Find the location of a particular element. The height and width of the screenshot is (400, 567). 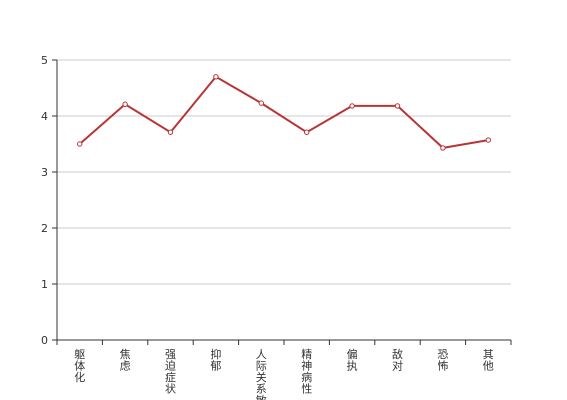

x-tick-label: 焦虑 is located at coordinates (125, 360).